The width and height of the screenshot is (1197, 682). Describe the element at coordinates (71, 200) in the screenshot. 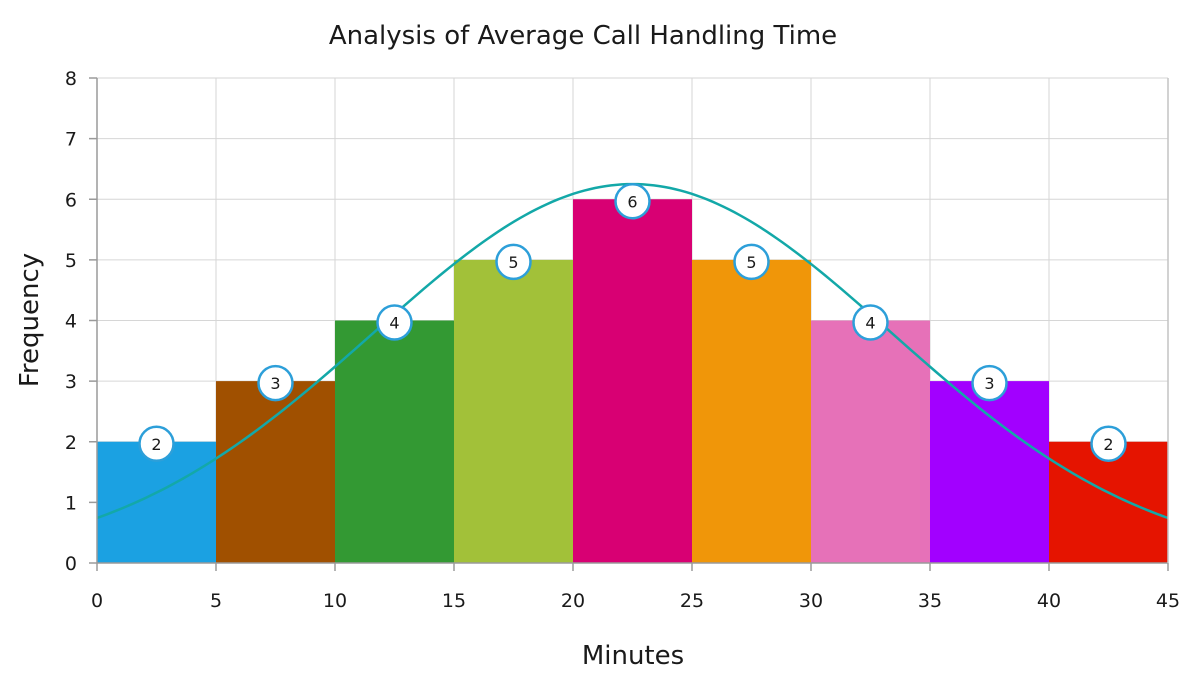

I see `y-tick-label: 6` at that location.